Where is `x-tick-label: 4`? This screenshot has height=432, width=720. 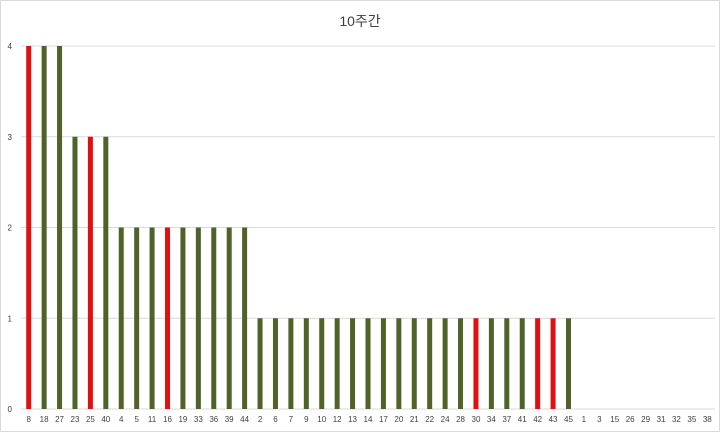 x-tick-label: 4 is located at coordinates (121, 419).